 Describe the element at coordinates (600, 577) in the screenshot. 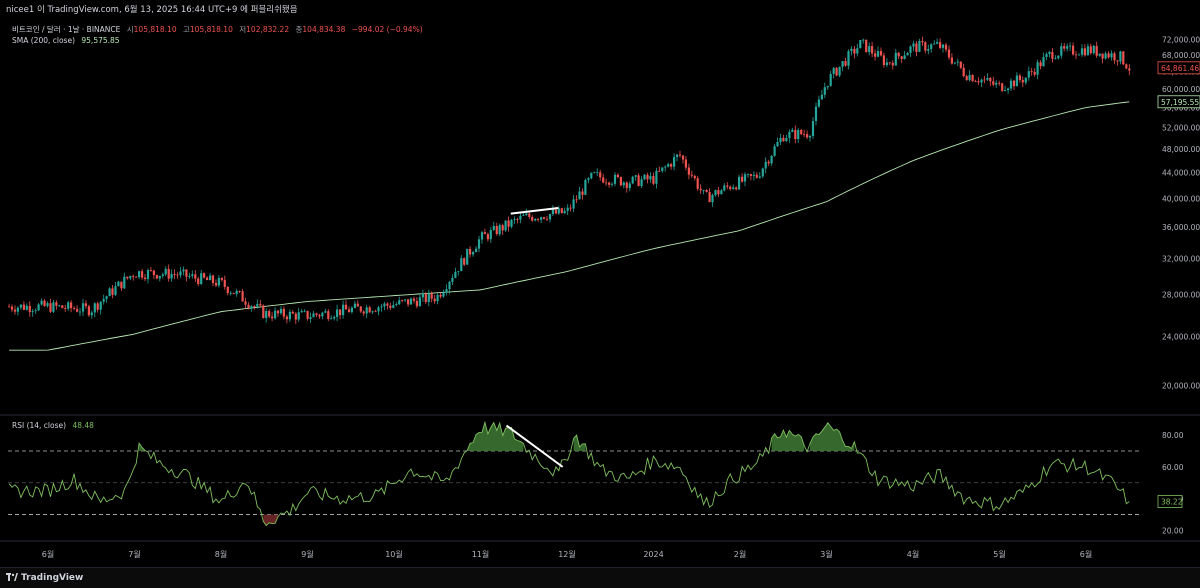

I see `footer-bar: TradingView` at that location.